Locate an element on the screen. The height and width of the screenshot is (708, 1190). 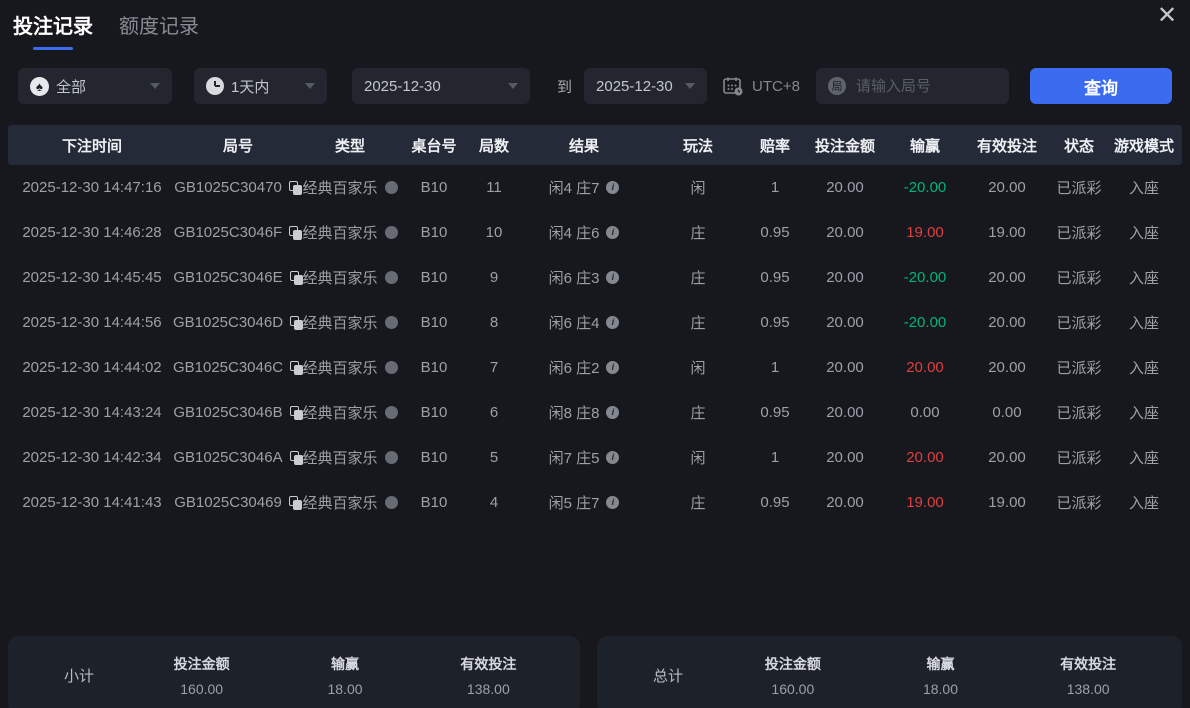
cell-win-loss-text: 20.00 is located at coordinates (925, 367).